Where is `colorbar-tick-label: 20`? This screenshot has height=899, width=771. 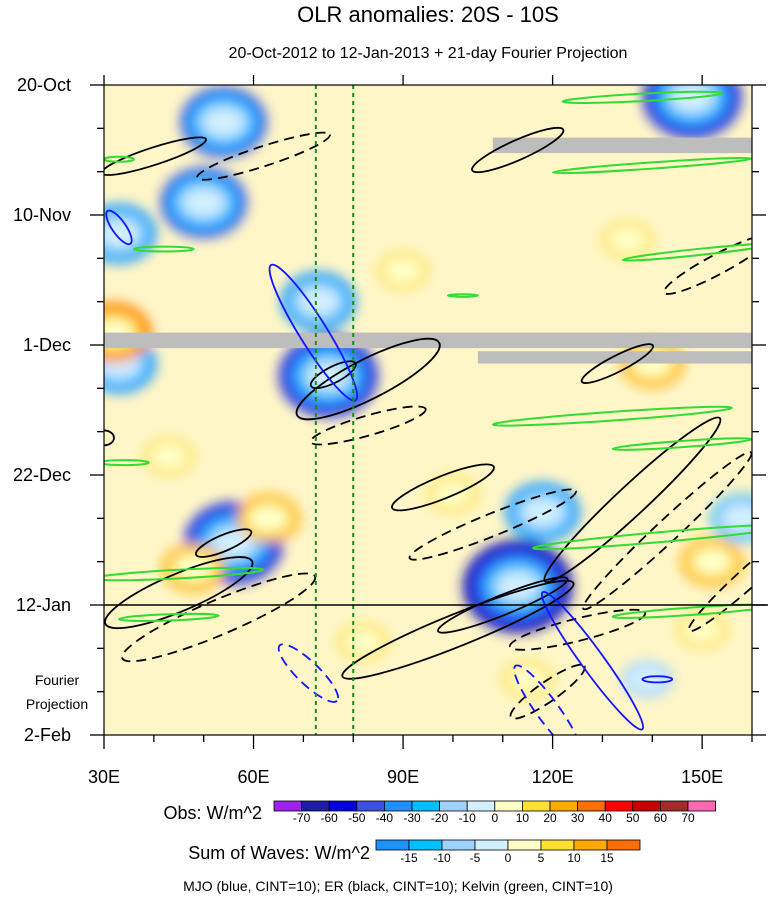
colorbar-tick-label: 20 is located at coordinates (550, 818).